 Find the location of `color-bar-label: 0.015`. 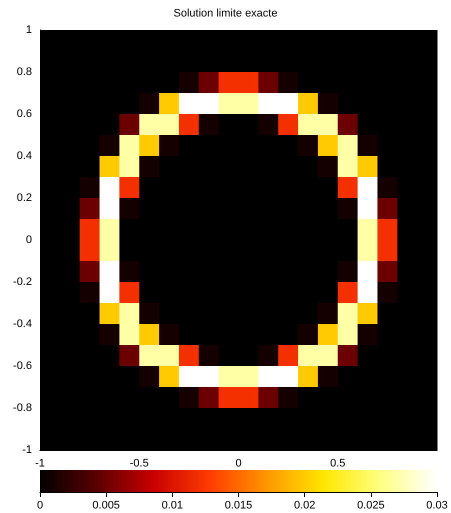

color-bar-label: 0.015 is located at coordinates (238, 506).